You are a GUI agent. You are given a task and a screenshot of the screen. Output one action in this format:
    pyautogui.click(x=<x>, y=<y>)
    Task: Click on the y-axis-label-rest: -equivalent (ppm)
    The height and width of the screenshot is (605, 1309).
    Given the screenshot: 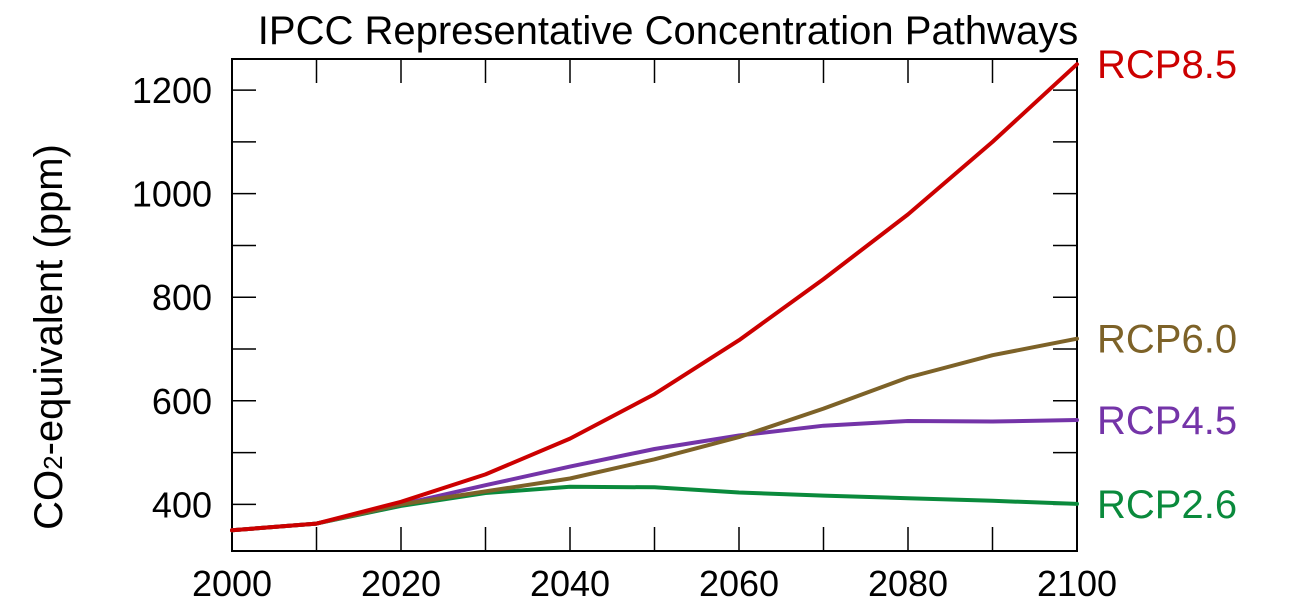 What is the action you would take?
    pyautogui.click(x=49, y=299)
    